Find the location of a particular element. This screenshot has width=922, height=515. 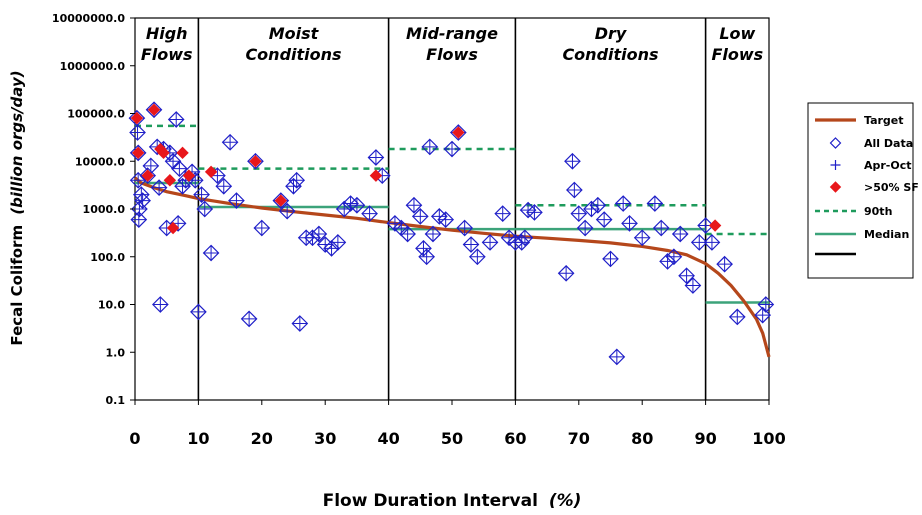

y-tick-label: 1.0 is located at coordinates (116, 352).